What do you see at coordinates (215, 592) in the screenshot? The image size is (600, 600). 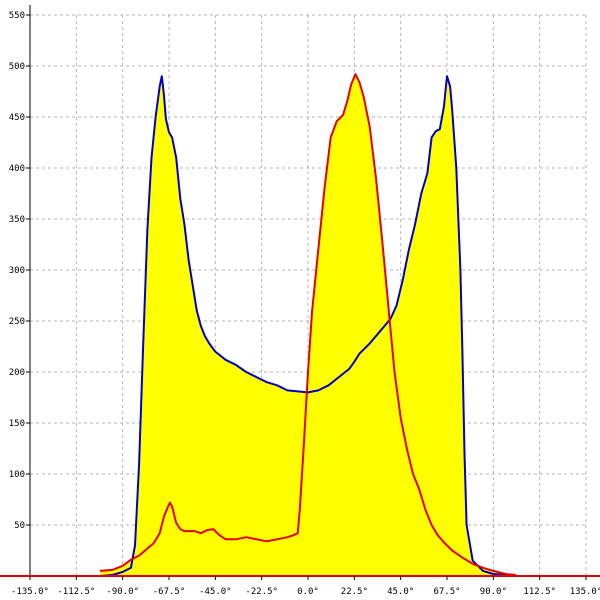 I see `x-tick-label: -45.0°` at bounding box center [215, 592].